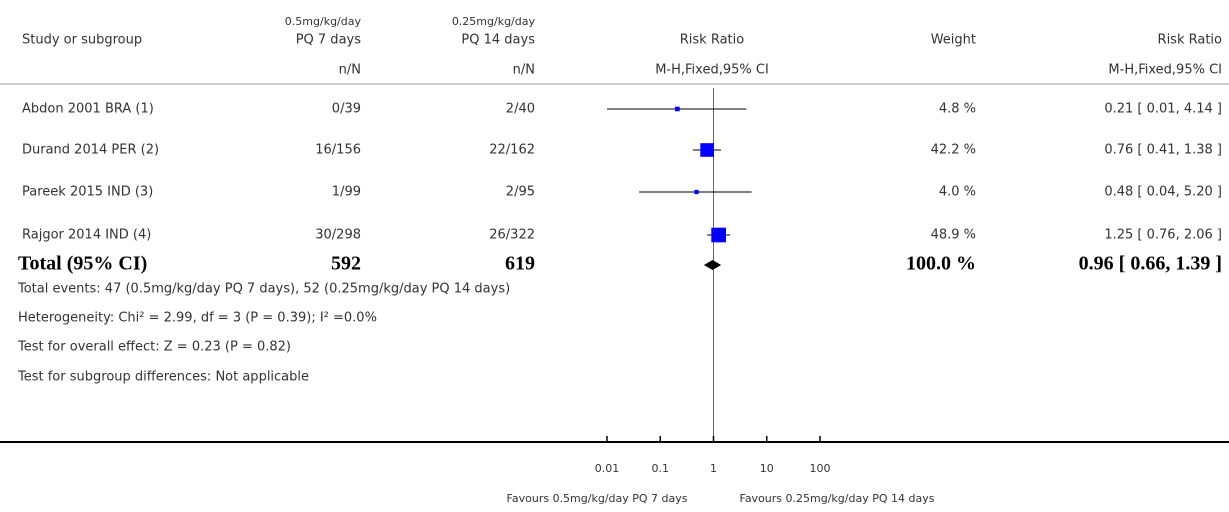 This screenshot has width=1229, height=512. Describe the element at coordinates (86, 235) in the screenshot. I see `study-name: Rajgor 2014 IND (4)` at that location.